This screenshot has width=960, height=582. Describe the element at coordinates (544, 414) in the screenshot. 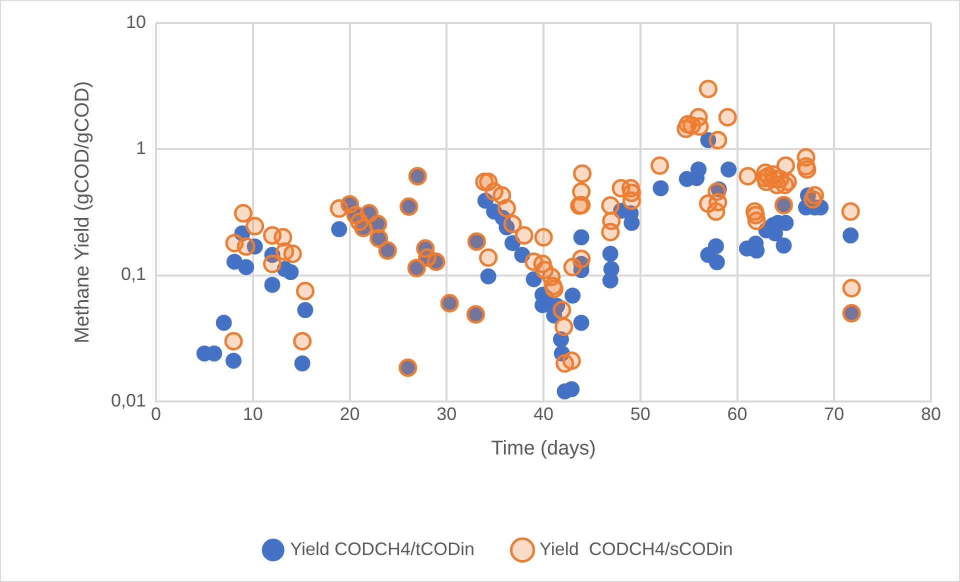

I see `x-tick-label: 40` at that location.